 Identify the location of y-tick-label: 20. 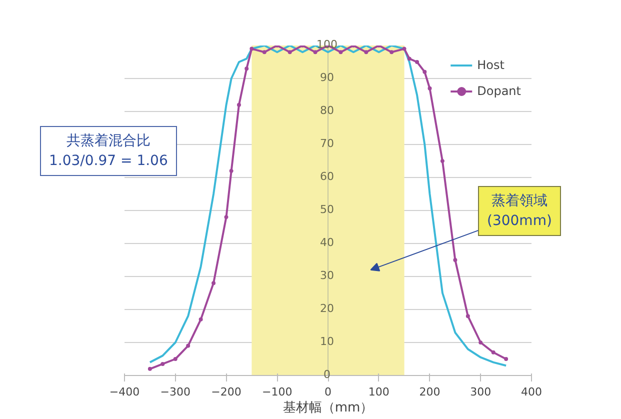
(327, 309).